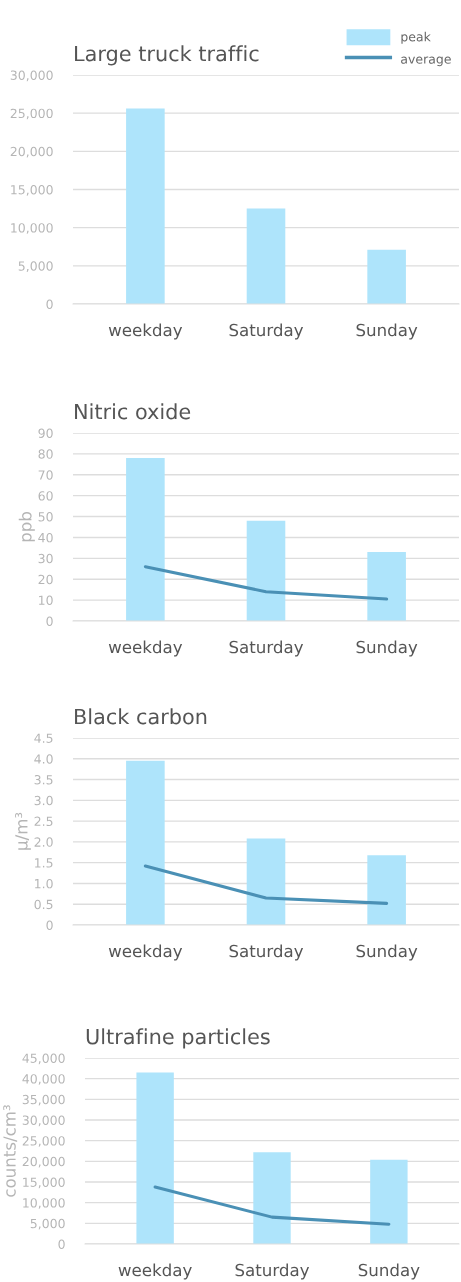  I want to click on y-tick-label: 1.0, so click(44, 883).